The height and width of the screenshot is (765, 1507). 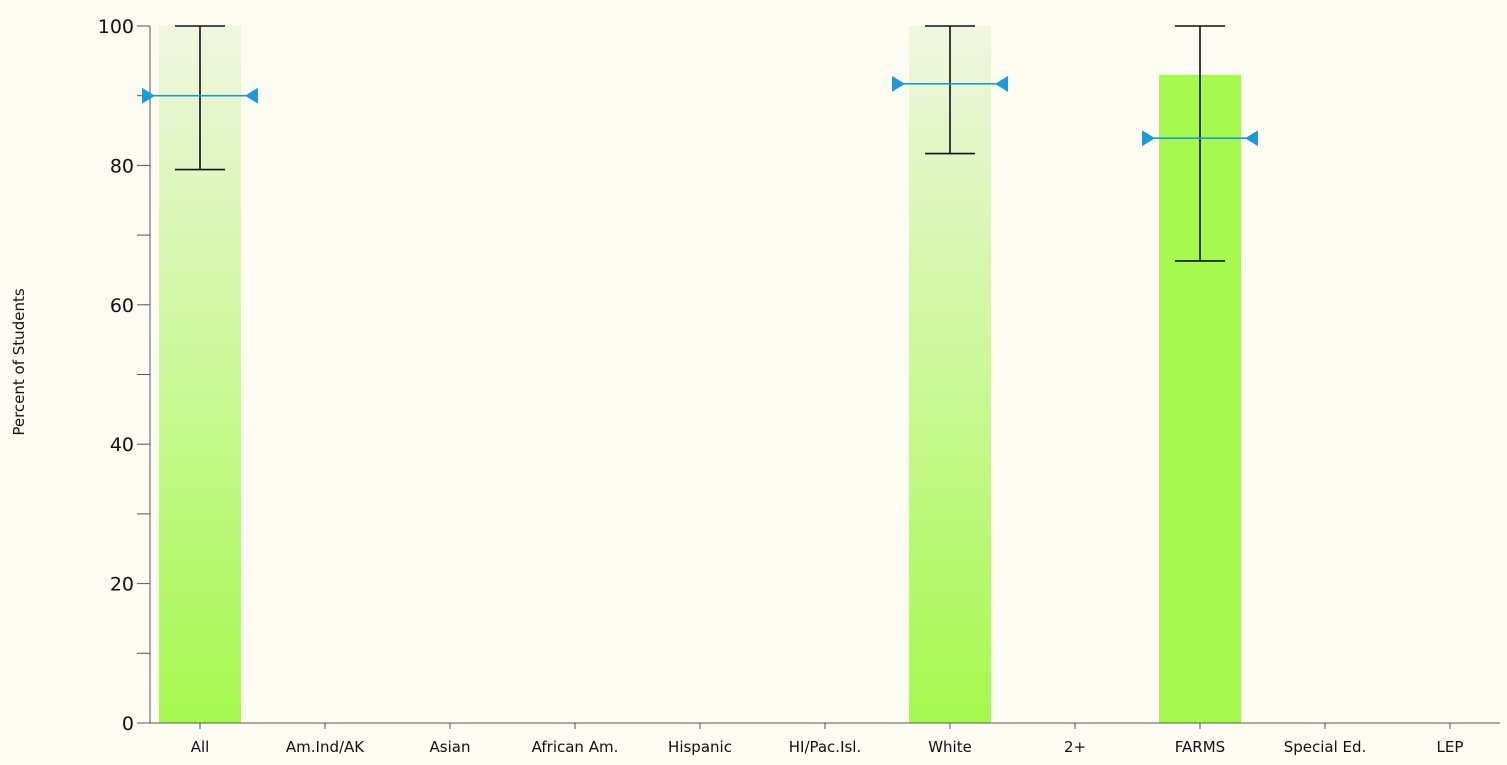 I want to click on y-tick-label: 60, so click(x=122, y=306).